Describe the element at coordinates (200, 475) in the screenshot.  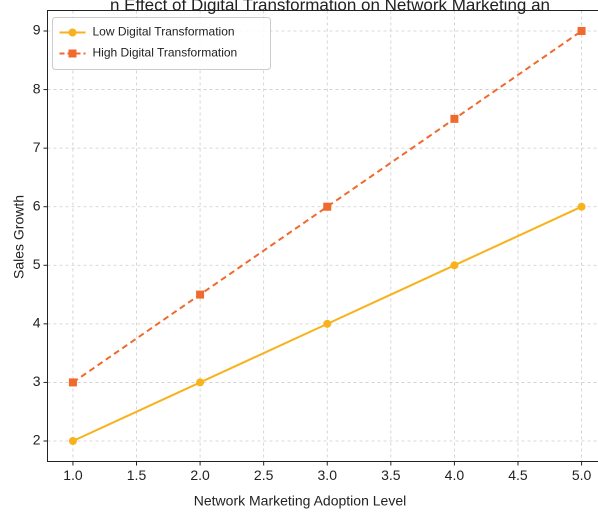
I see `x-tick-label: 2.0` at that location.